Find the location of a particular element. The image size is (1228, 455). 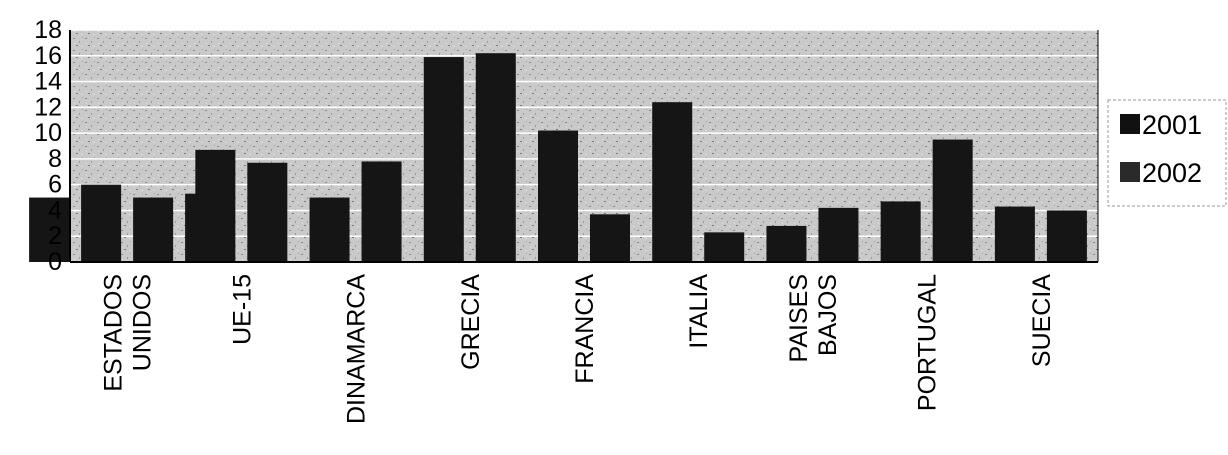

y-tick-label: 10 is located at coordinates (48, 133).